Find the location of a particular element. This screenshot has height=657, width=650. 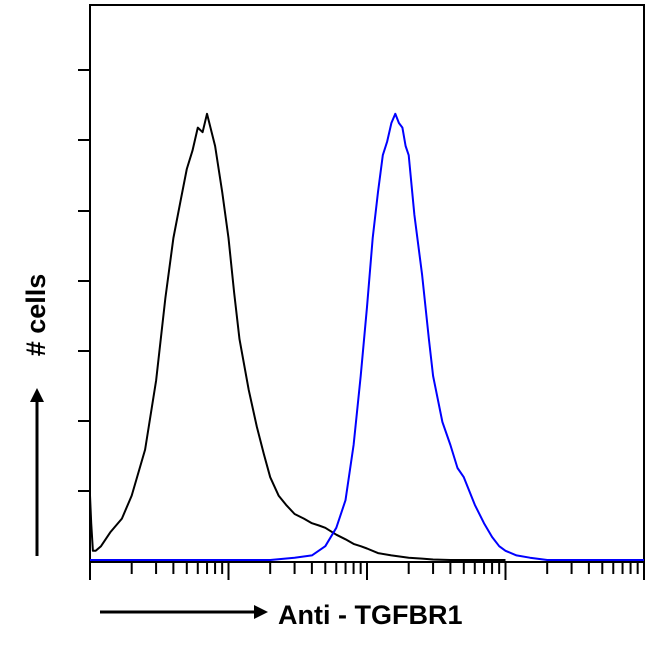

y-axis-ticks is located at coordinates (84, 280).